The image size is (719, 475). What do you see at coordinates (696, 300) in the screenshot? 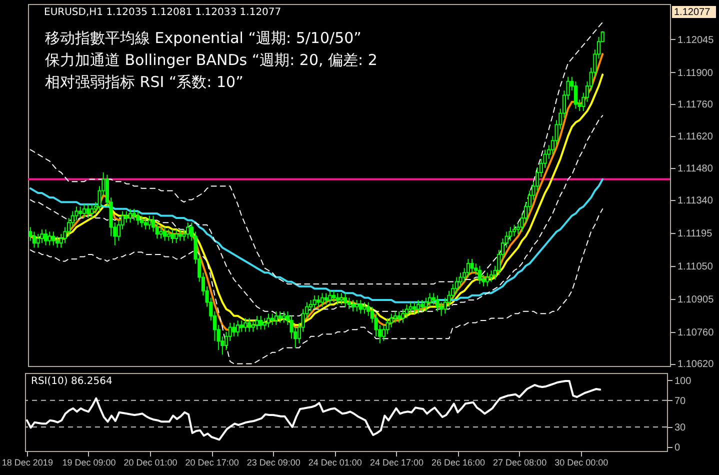
I see `y-tick-label: 1.10905` at bounding box center [696, 300].